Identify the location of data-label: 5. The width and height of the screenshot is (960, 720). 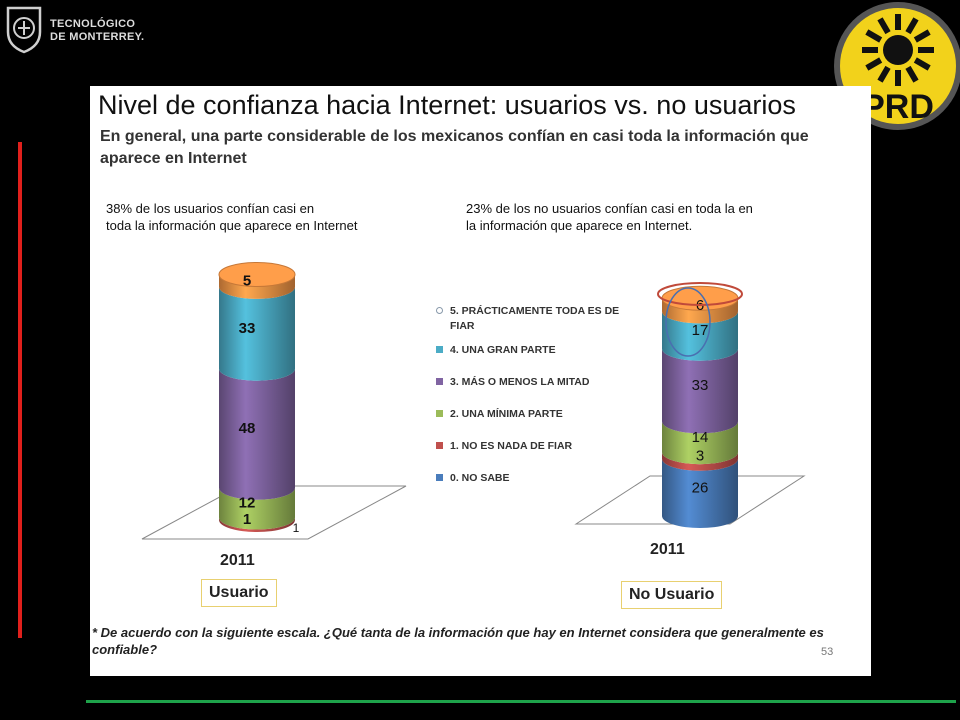
(247, 281).